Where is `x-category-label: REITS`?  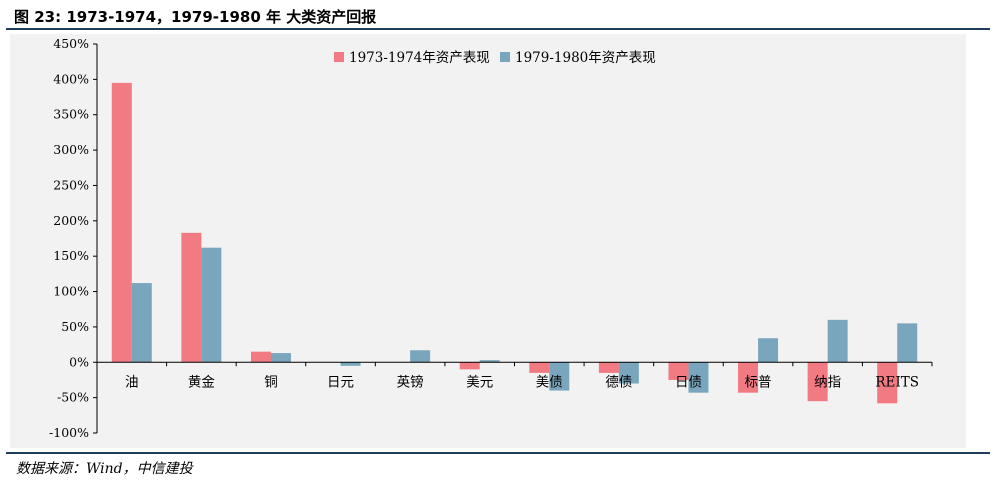 x-category-label: REITS is located at coordinates (897, 382).